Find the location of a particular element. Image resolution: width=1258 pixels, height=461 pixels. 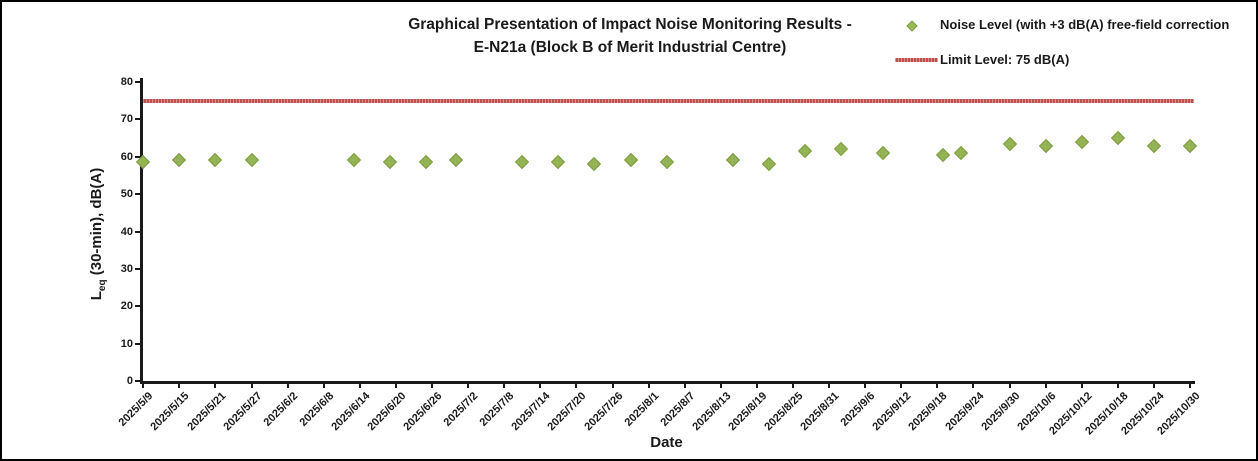

y-axis-title: Leq (30-min), dB(A) is located at coordinates (98, 234).